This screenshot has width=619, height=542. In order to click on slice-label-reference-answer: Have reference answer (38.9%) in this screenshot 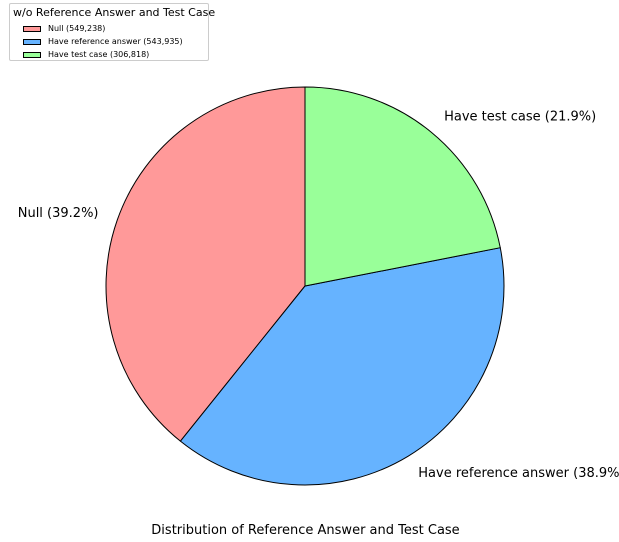, I will do `click(518, 473)`.